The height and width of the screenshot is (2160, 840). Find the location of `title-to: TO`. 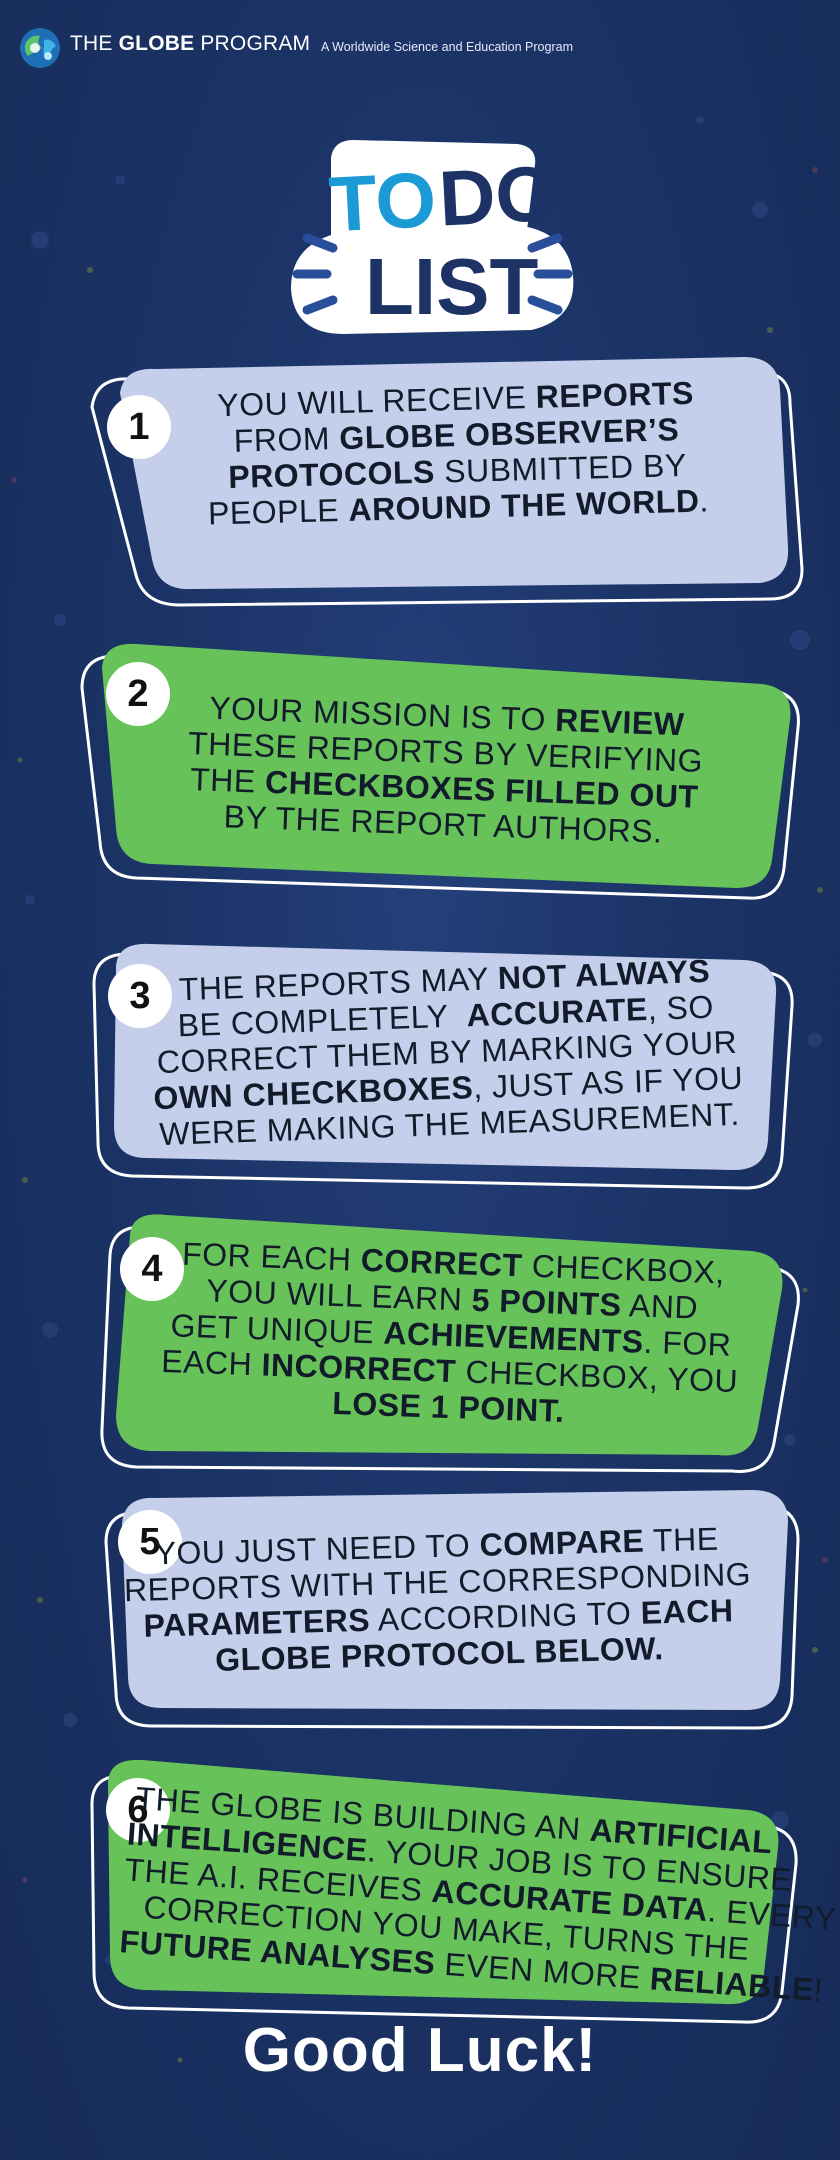

title-to: TO is located at coordinates (382, 201).